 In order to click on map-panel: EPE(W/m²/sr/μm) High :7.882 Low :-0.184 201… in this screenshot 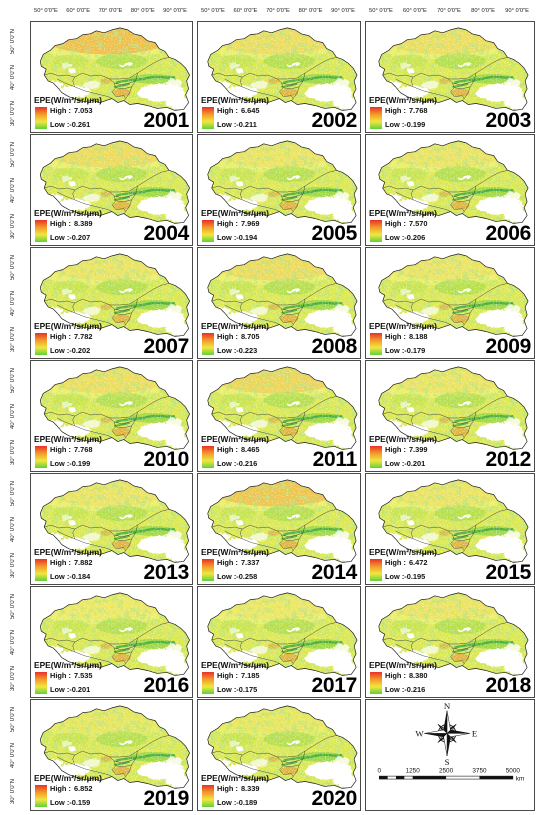, I will do `click(111, 529)`.